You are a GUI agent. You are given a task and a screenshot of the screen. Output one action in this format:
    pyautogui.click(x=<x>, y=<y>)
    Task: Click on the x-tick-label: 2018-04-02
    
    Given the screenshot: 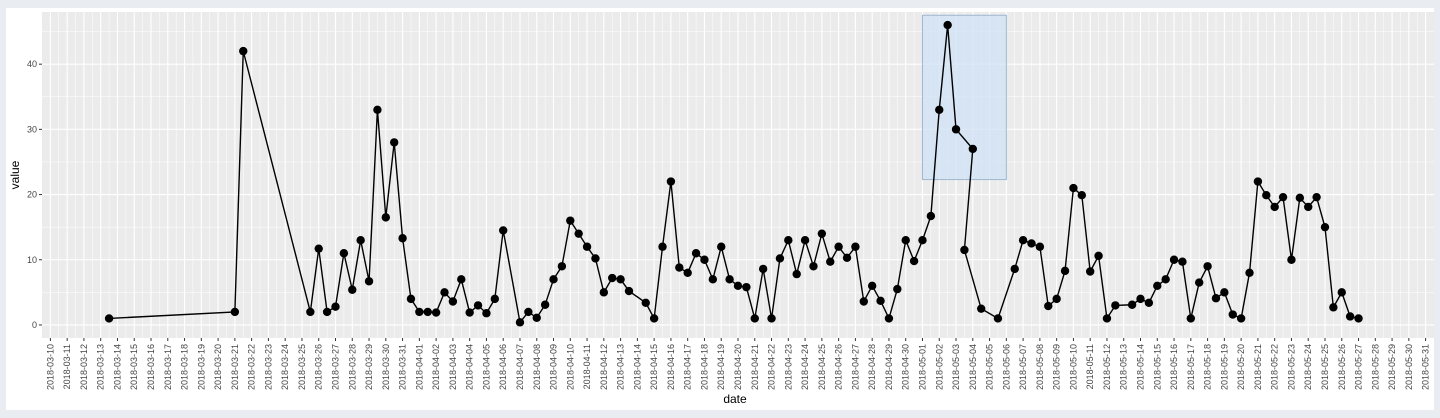 What is the action you would take?
    pyautogui.click(x=436, y=367)
    